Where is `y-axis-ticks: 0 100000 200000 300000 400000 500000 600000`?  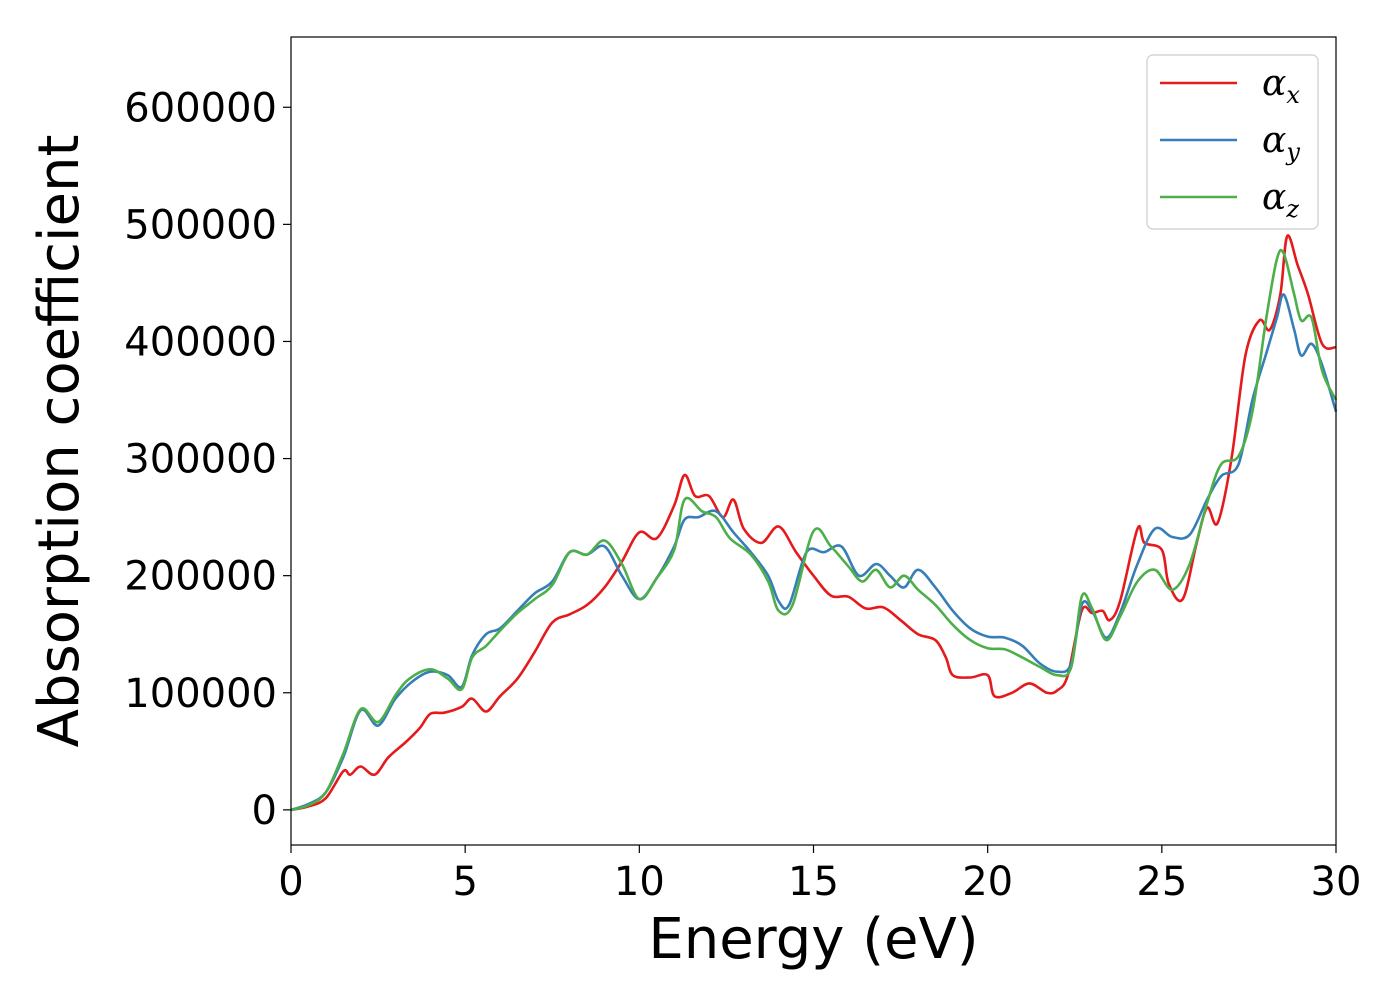 y-axis-ticks: 0 100000 200000 300000 400000 500000 600000 is located at coordinates (207, 459).